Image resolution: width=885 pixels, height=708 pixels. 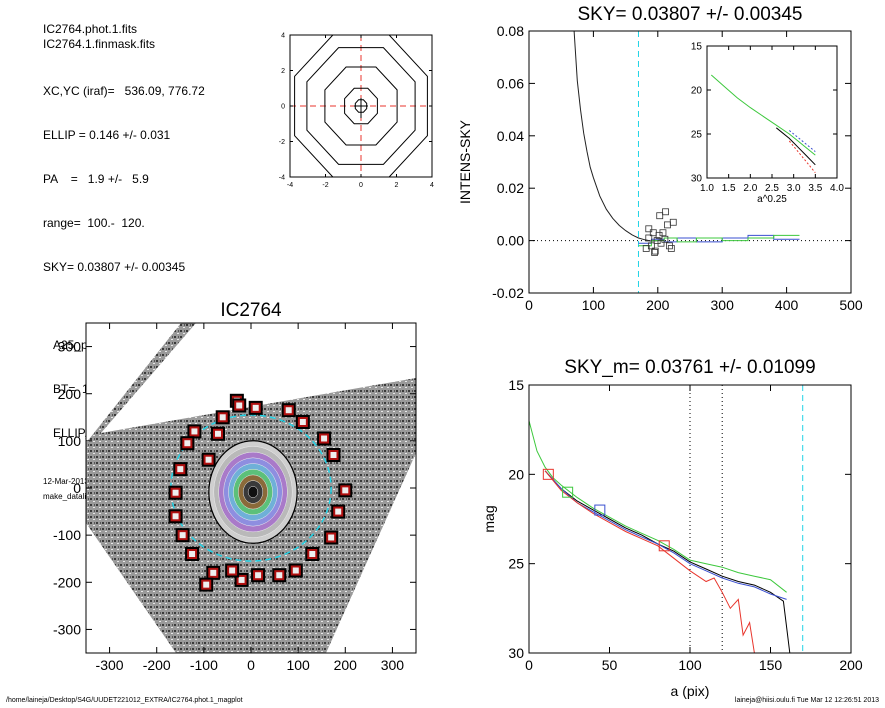 I want to click on sky-frame, so click(x=690, y=162).